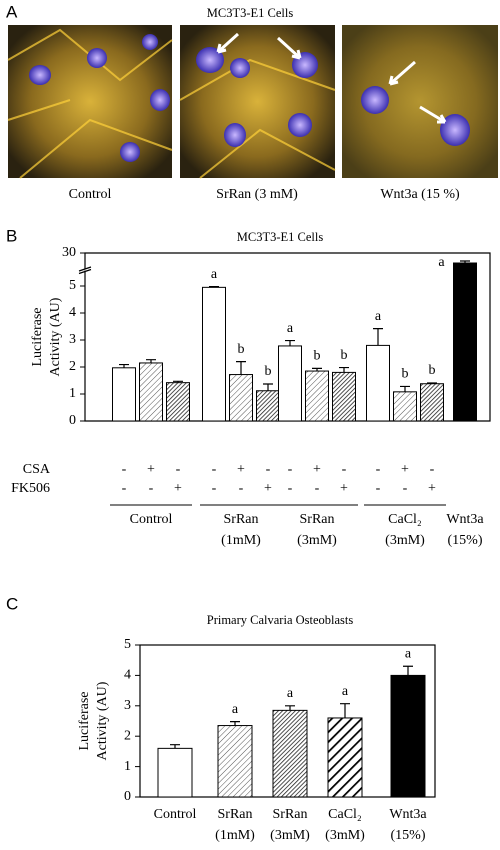 Image resolution: width=500 pixels, height=850 pixels. What do you see at coordinates (257, 194) in the screenshot?
I see `image-caption: SrRan (3 mM)` at bounding box center [257, 194].